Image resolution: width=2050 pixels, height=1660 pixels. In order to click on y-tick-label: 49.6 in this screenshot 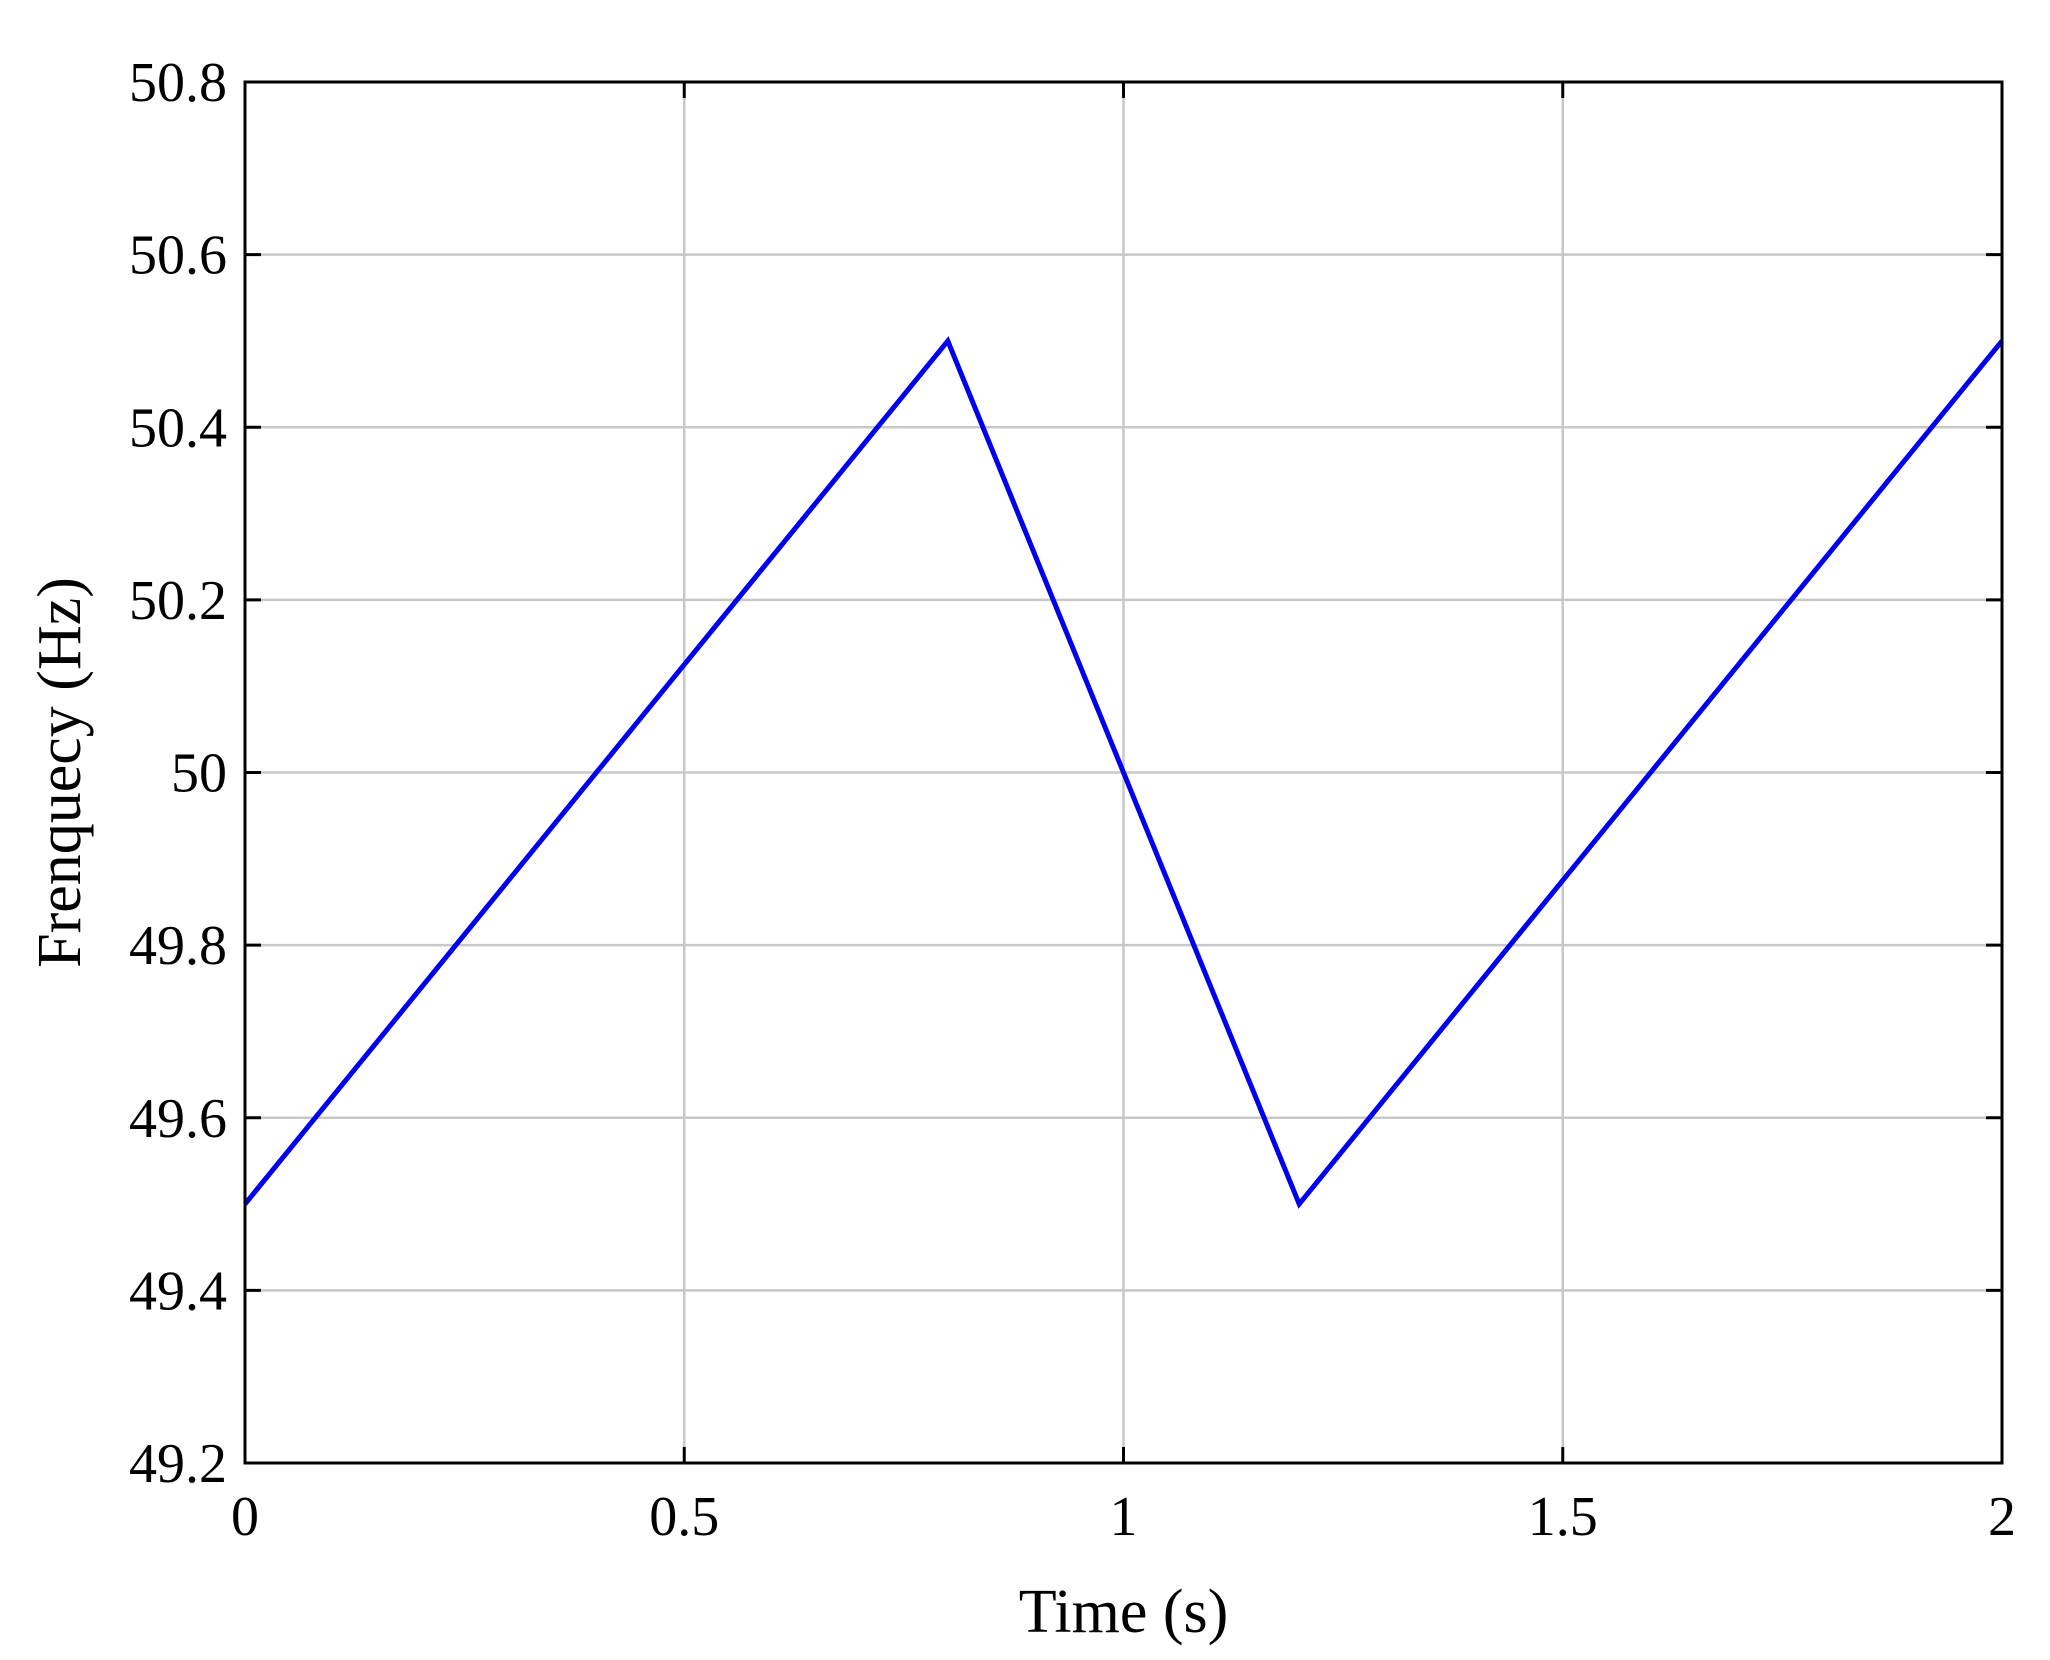, I will do `click(178, 1119)`.